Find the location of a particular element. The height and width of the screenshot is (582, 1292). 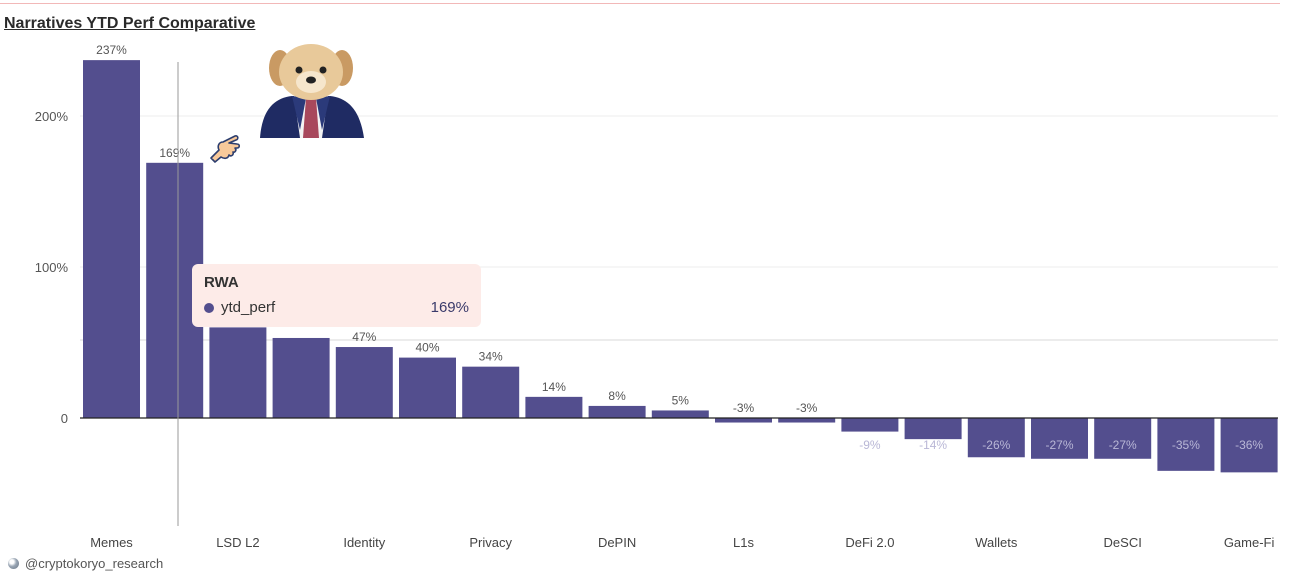

x-tick-label: L1s is located at coordinates (743, 542).